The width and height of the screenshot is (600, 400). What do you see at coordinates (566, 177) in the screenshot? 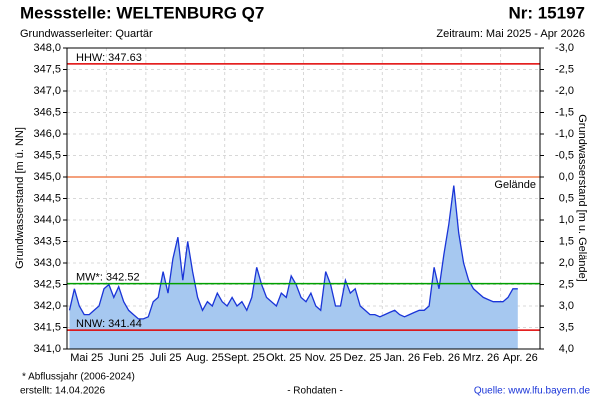
I see `y2-tick-label: 0,0` at bounding box center [566, 177].